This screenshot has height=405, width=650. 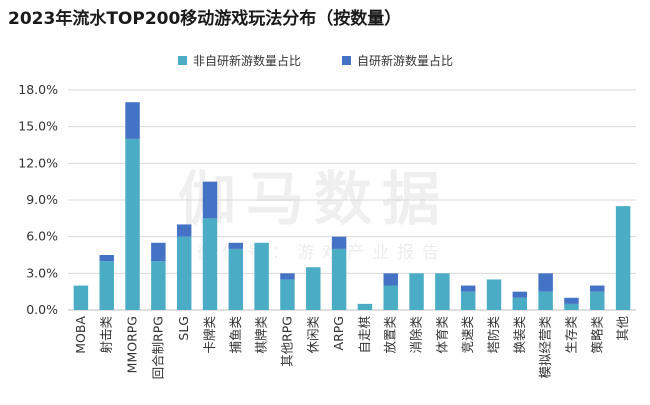 What do you see at coordinates (182, 60) in the screenshot?
I see `legend-swatch-non-self-developed` at bounding box center [182, 60].